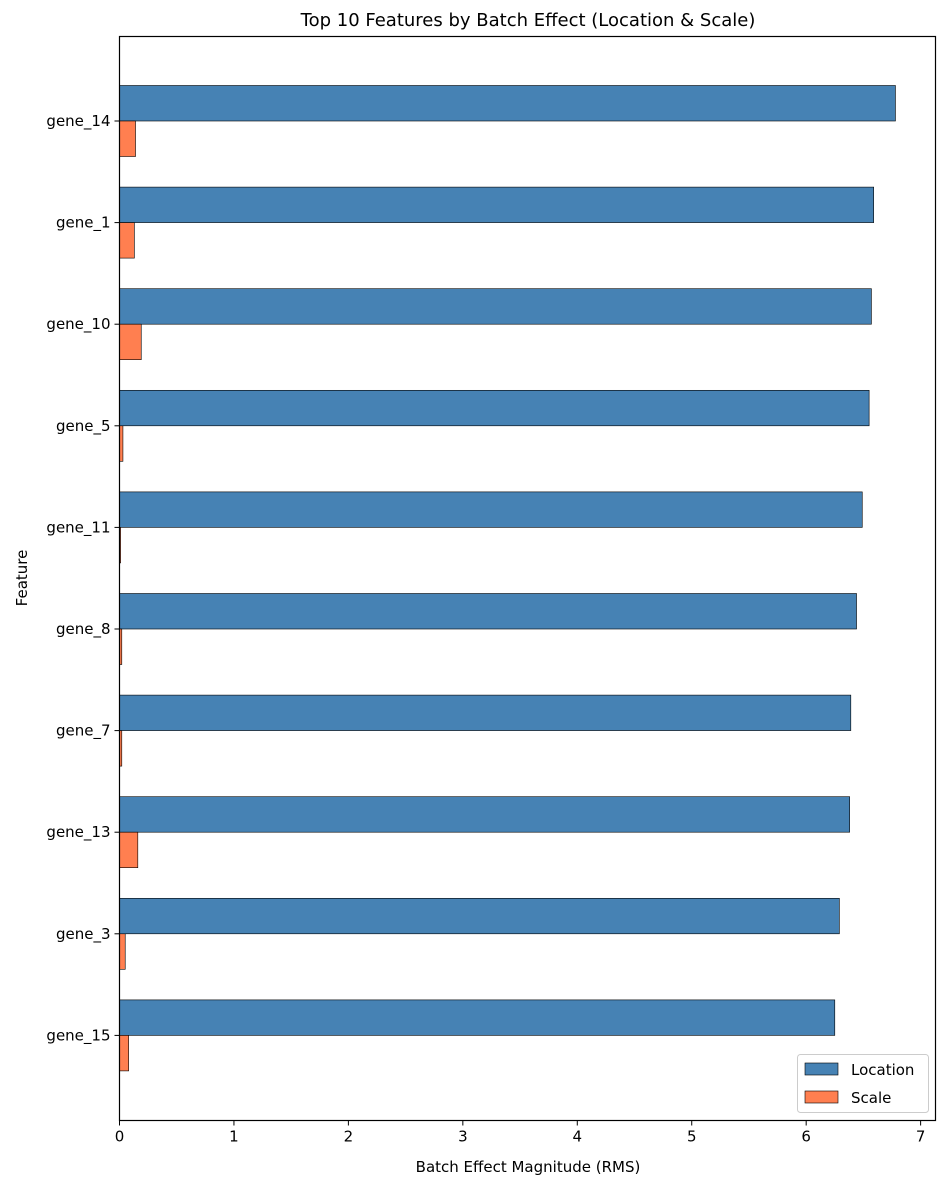 Image resolution: width=947 pixels, height=1187 pixels. I want to click on y-tick-label: gene_15, so click(78, 1035).